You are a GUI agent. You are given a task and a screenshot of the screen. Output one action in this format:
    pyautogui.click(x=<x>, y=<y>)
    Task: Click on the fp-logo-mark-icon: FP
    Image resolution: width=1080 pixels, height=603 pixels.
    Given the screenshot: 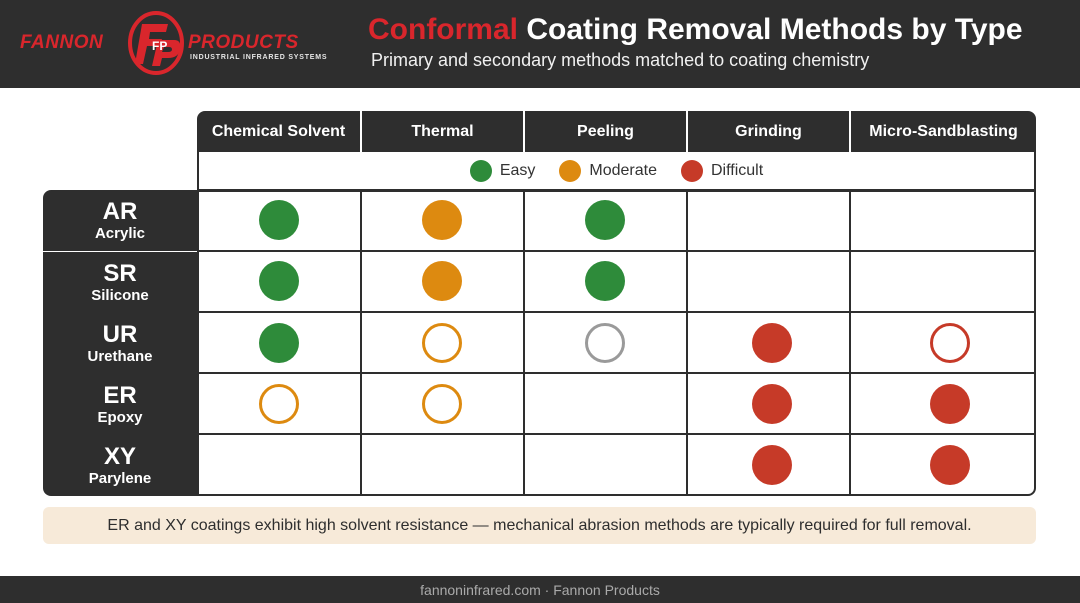 What is the action you would take?
    pyautogui.click(x=156, y=43)
    